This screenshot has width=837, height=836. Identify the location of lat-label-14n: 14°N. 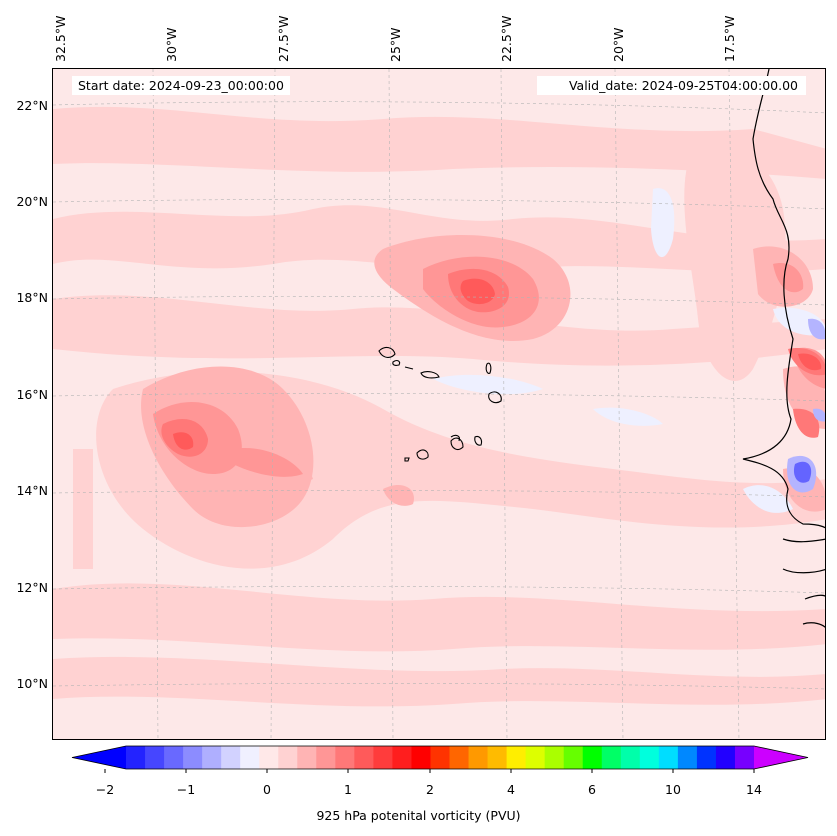
(32, 490).